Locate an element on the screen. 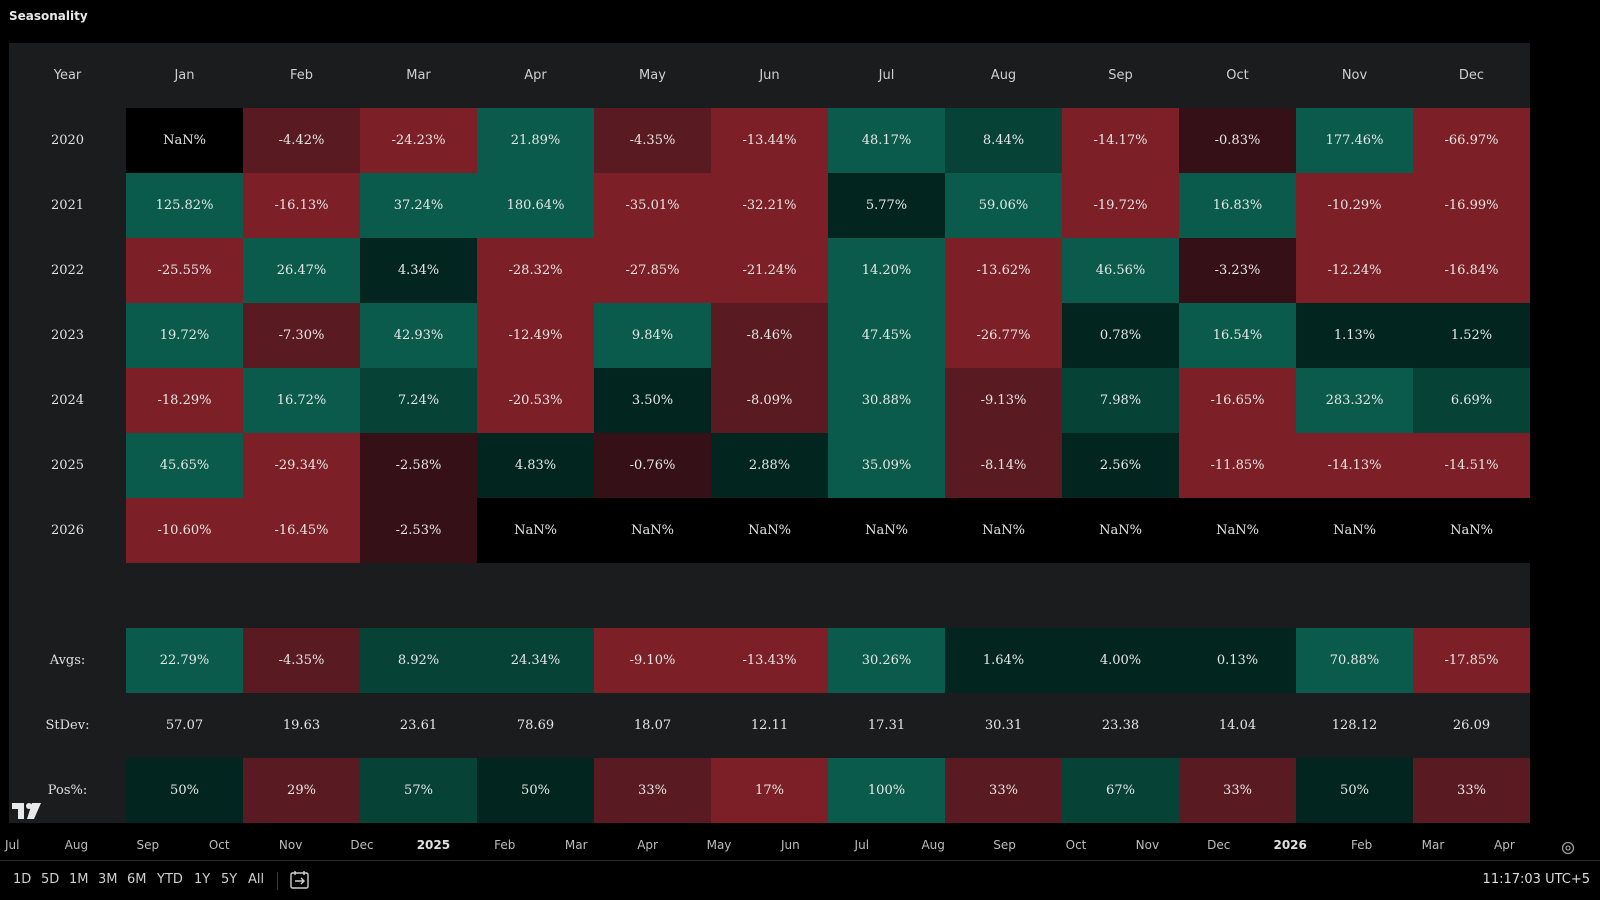 The height and width of the screenshot is (900, 1600). range-button-1d: 1D is located at coordinates (22, 879).